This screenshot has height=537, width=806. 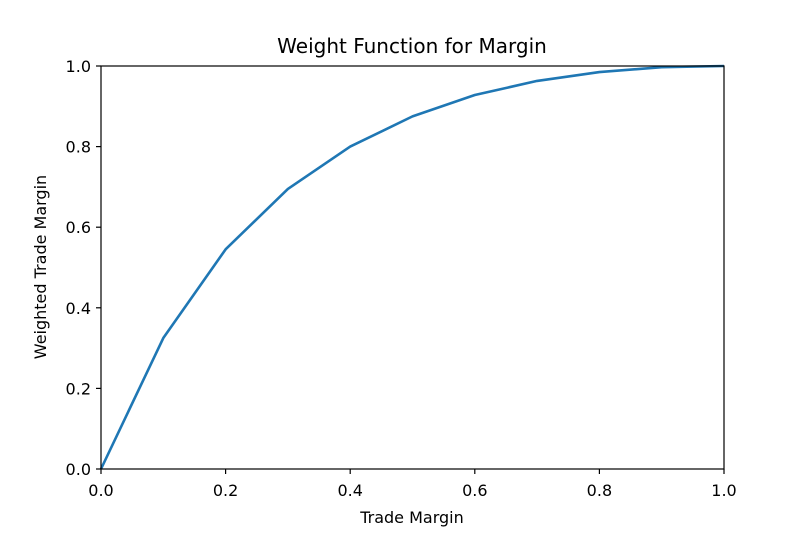 What do you see at coordinates (100, 490) in the screenshot?
I see `x-tick-label: 0.0` at bounding box center [100, 490].